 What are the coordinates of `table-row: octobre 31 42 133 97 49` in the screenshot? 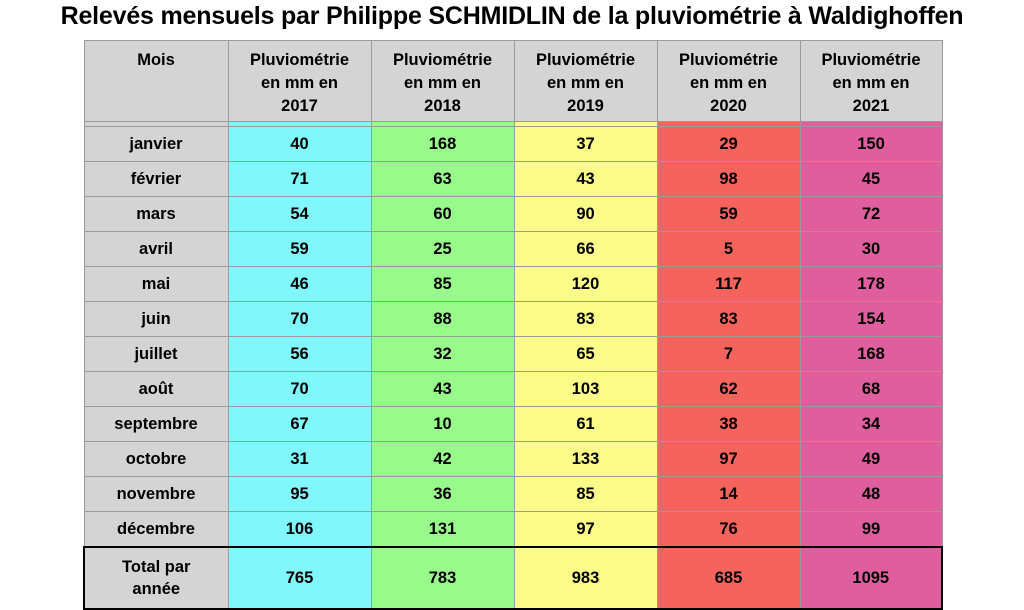 It's located at (513, 459).